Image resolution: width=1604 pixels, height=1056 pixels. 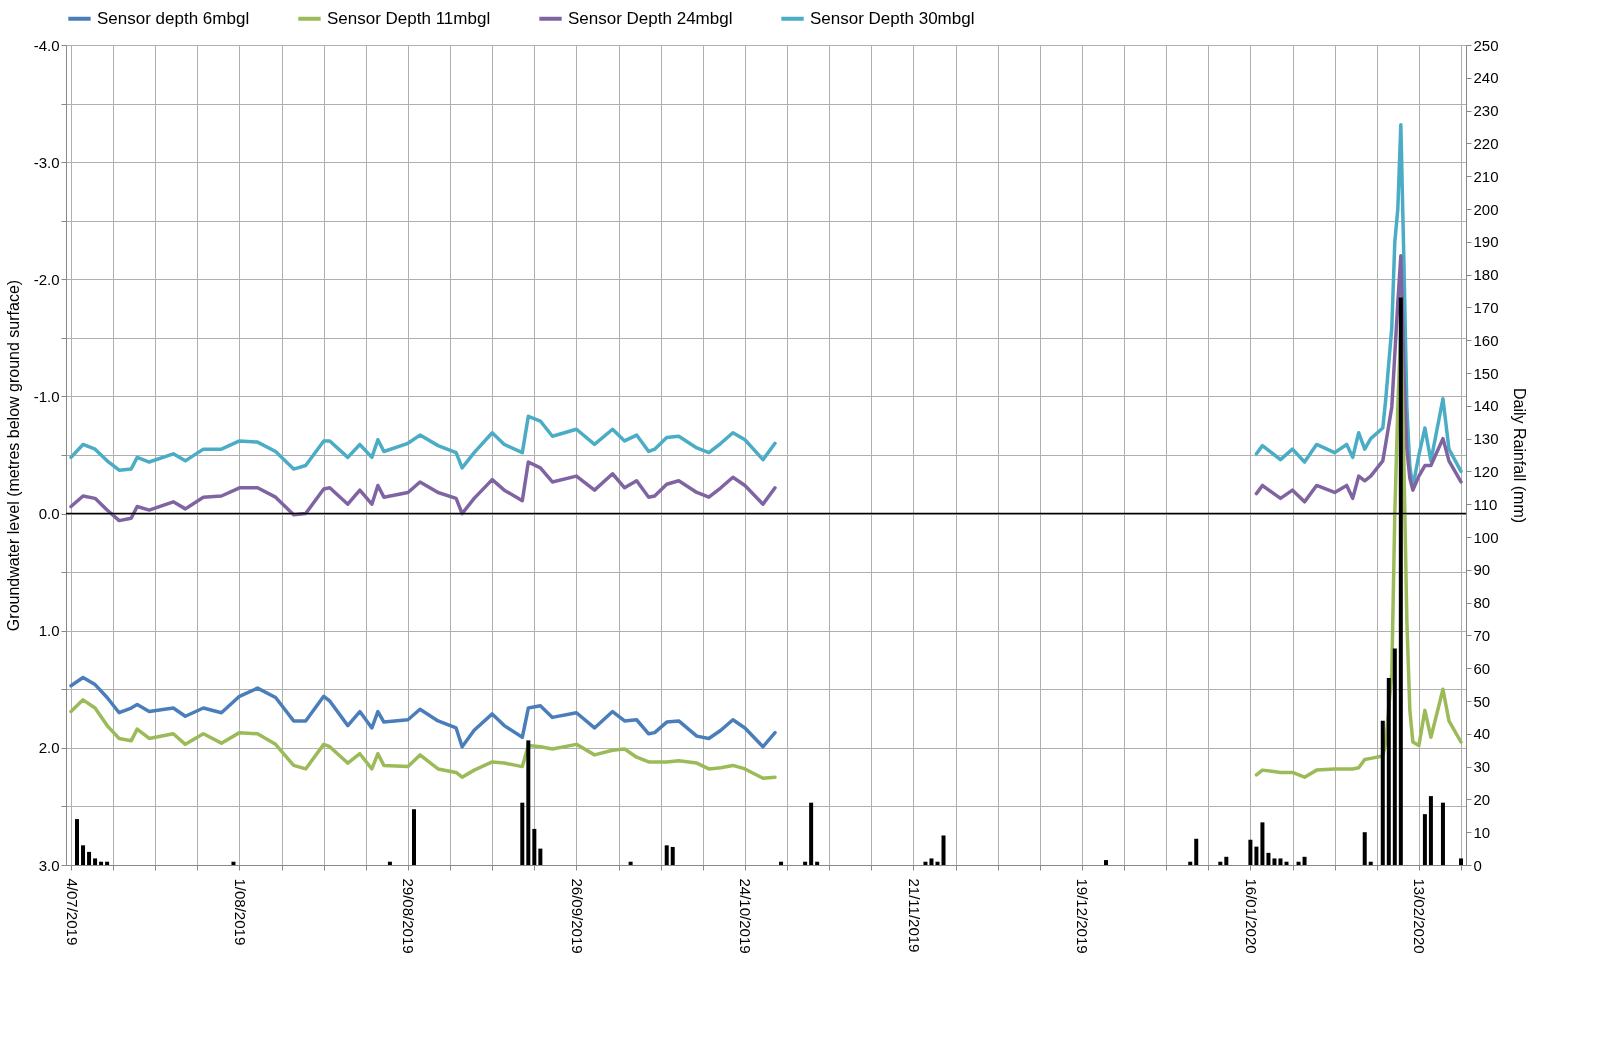 What do you see at coordinates (1486, 537) in the screenshot?
I see `y2-tick-label: 100` at bounding box center [1486, 537].